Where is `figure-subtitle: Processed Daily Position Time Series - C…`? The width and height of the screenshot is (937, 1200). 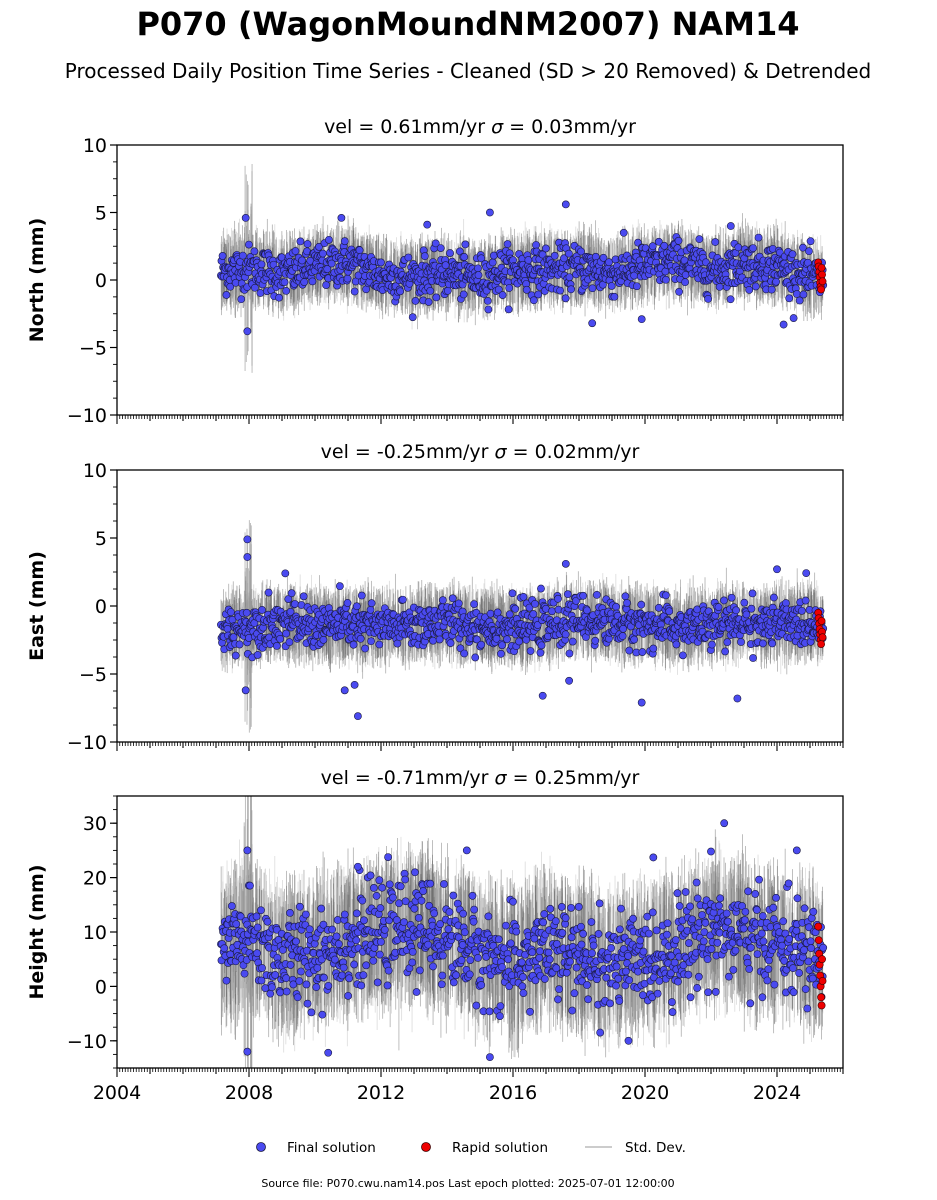 figure-subtitle: Processed Daily Position Time Series - C… is located at coordinates (468, 71).